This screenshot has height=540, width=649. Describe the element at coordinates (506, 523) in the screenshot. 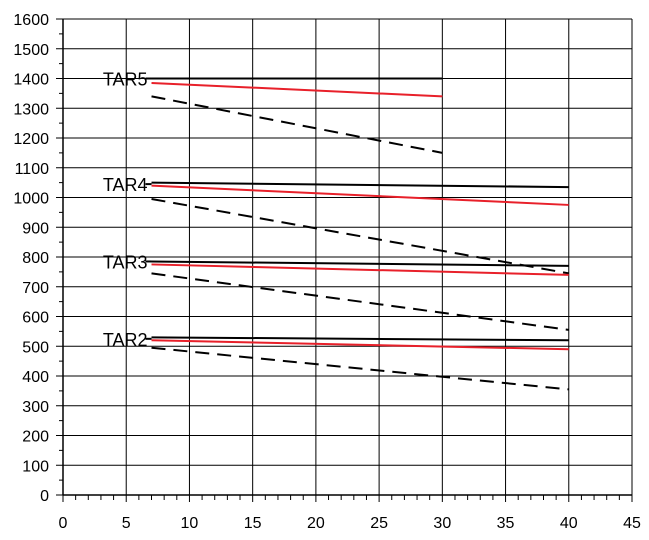

I see `x-tick-label: 35` at that location.